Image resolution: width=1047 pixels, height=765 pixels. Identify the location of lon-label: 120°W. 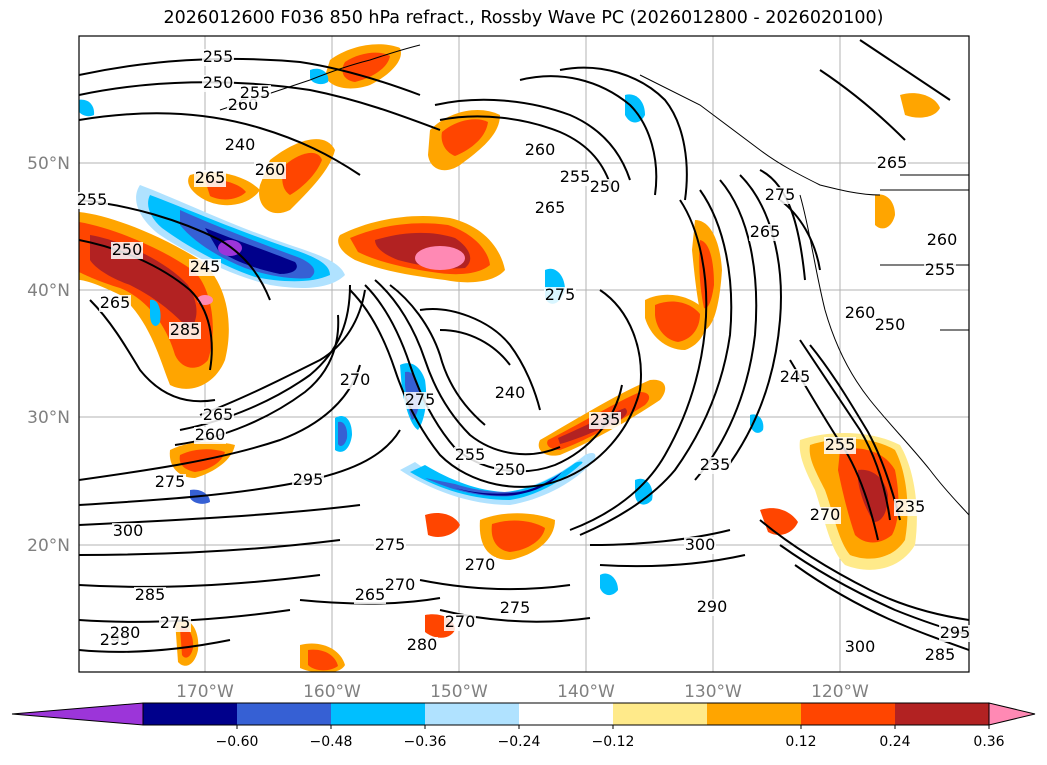
(840, 692).